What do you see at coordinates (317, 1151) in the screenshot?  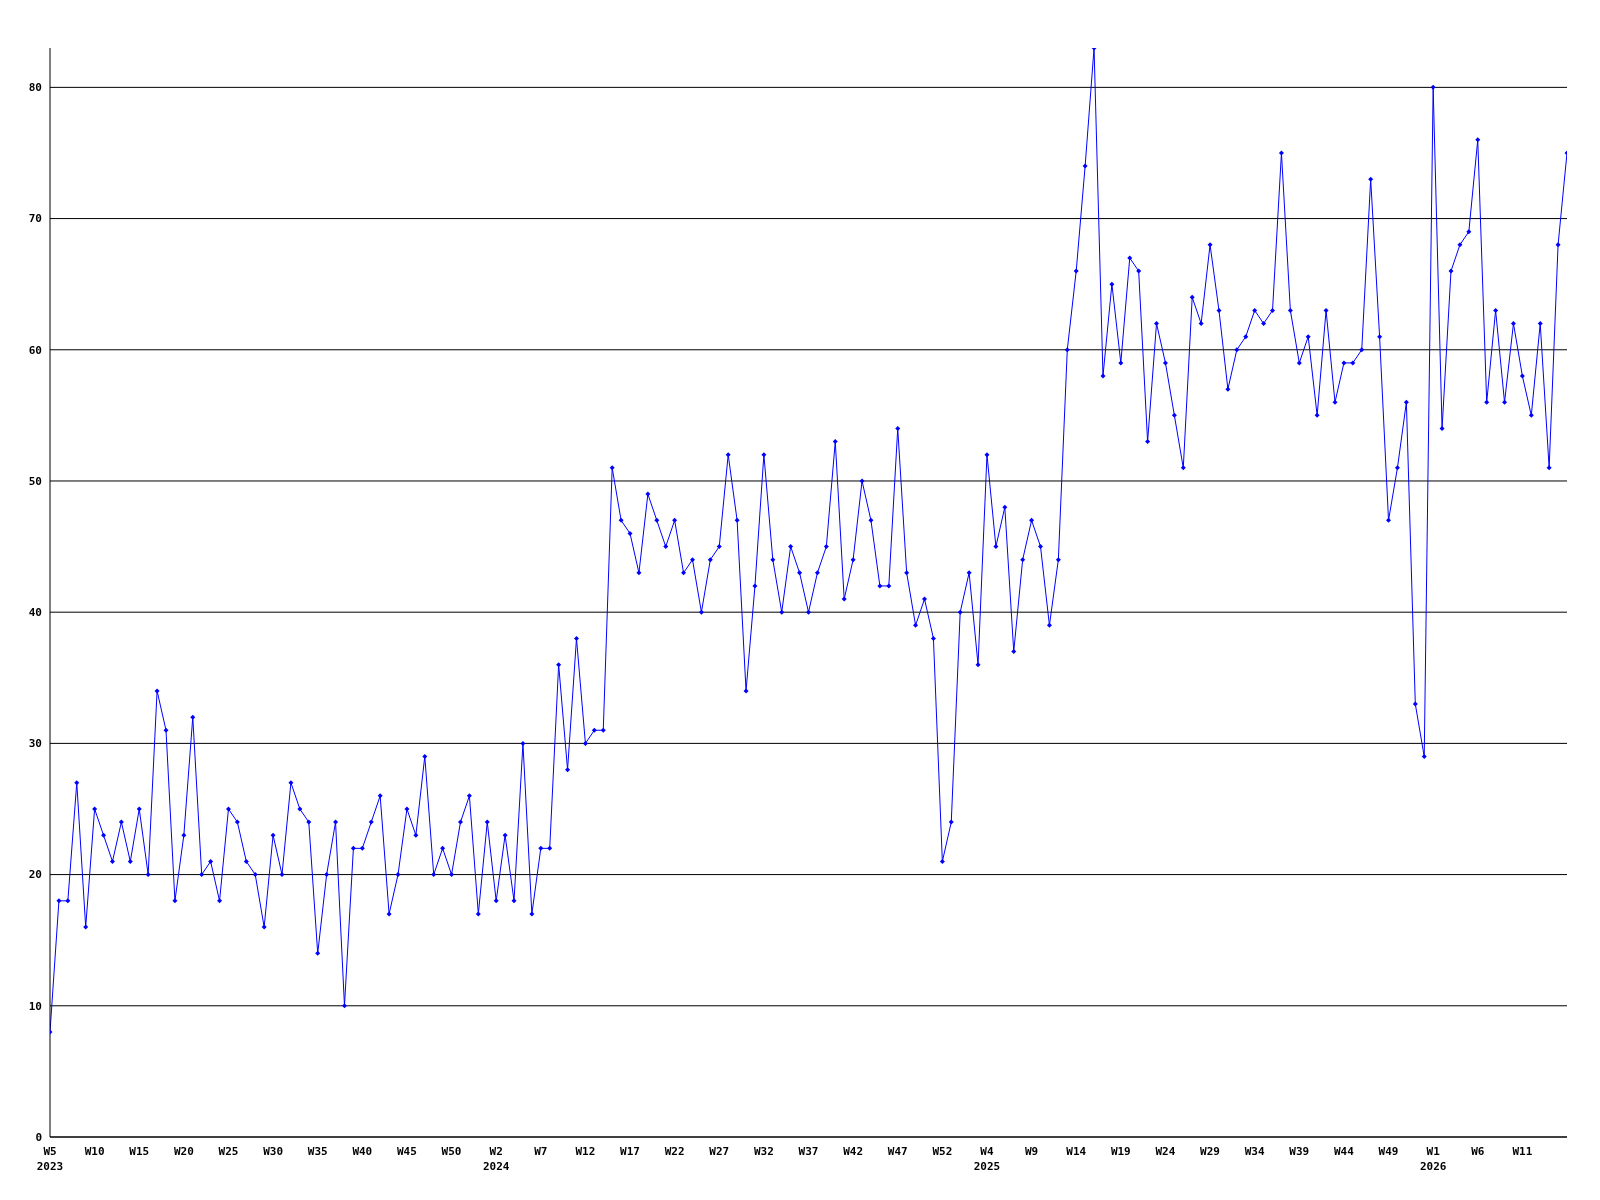 I see `x-tick-label: W35` at bounding box center [317, 1151].